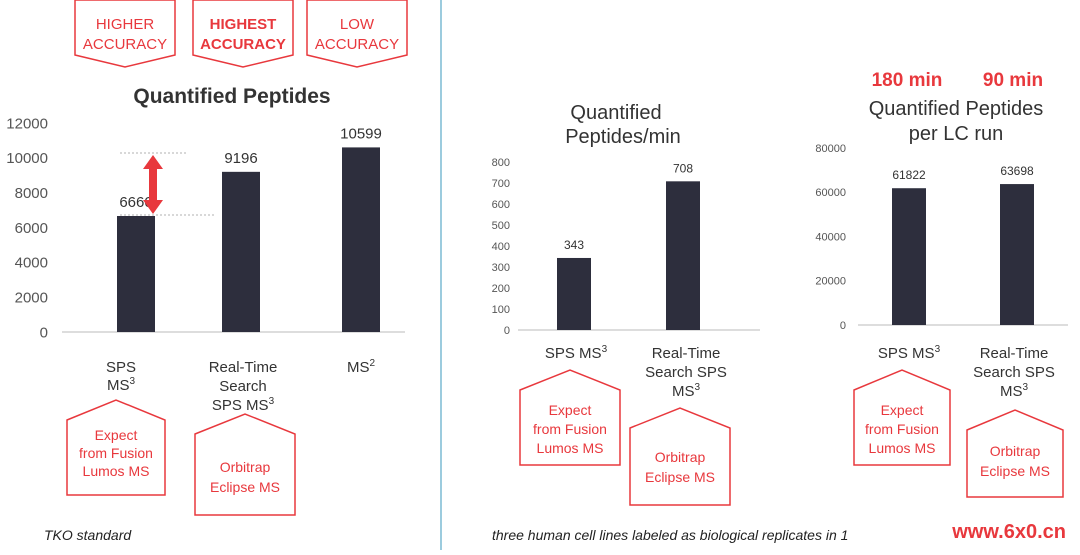 This screenshot has height=555, width=1080. I want to click on chart3-y-axis: 0 20000 40000 60000 80000, so click(830, 237).